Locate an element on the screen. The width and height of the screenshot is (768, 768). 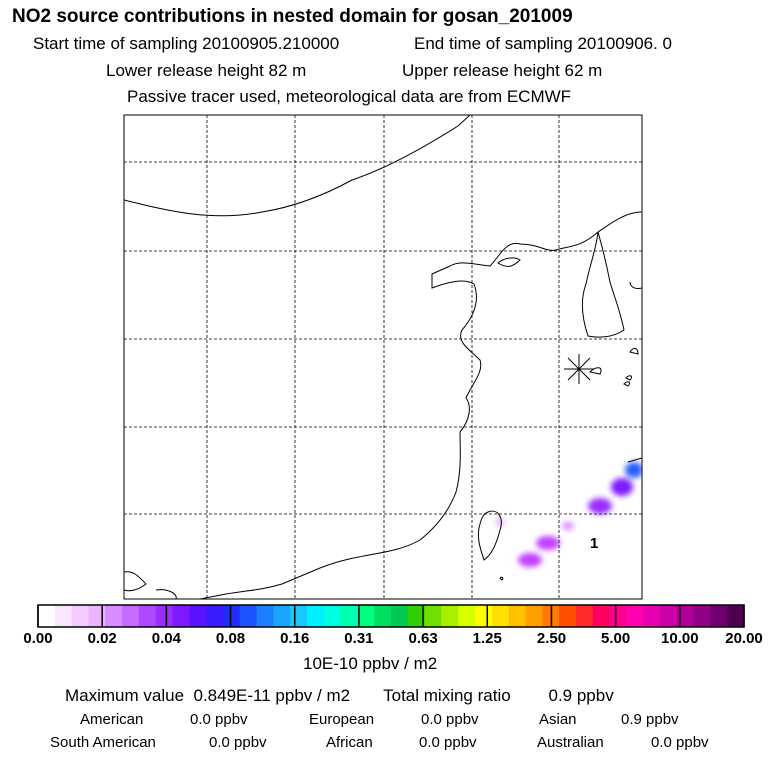
total-label: Total mixing ratio is located at coordinates (447, 695).